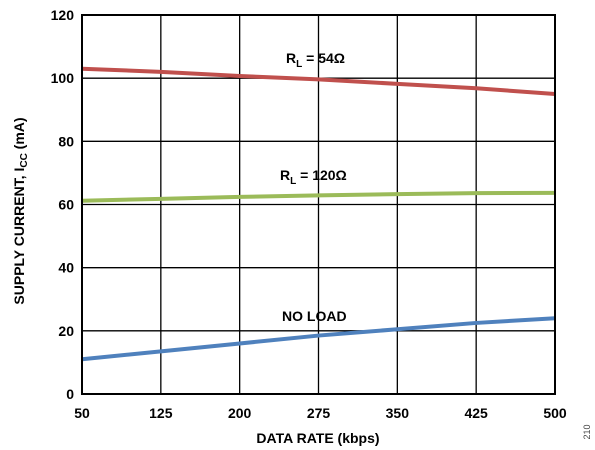 The height and width of the screenshot is (450, 595). What do you see at coordinates (398, 413) in the screenshot?
I see `x-tick-label-4: 350` at bounding box center [398, 413].